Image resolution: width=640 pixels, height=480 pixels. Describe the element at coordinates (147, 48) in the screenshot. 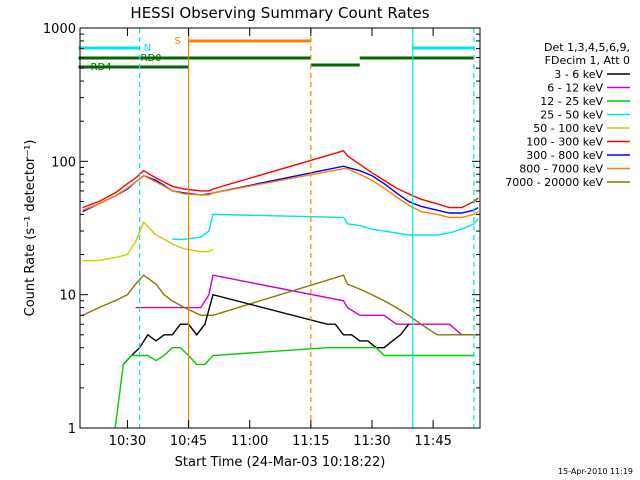

I see `annotation-label: N` at that location.